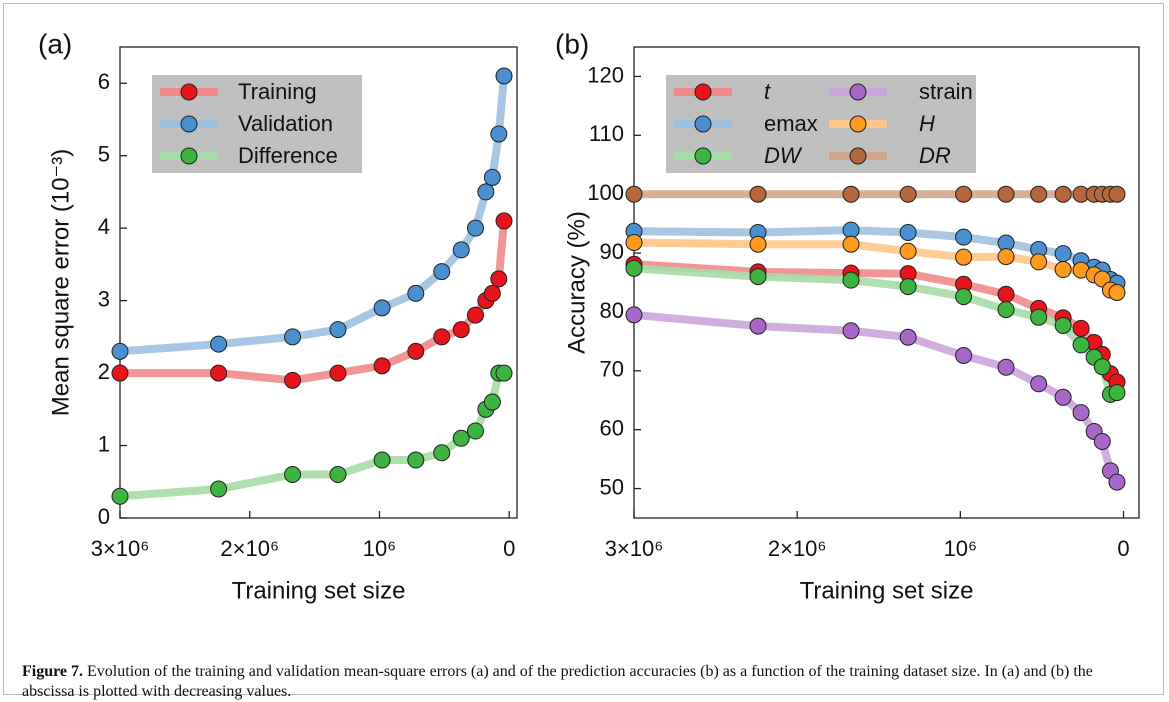 This screenshot has width=1169, height=702. I want to click on legend-label: Training, so click(277, 91).